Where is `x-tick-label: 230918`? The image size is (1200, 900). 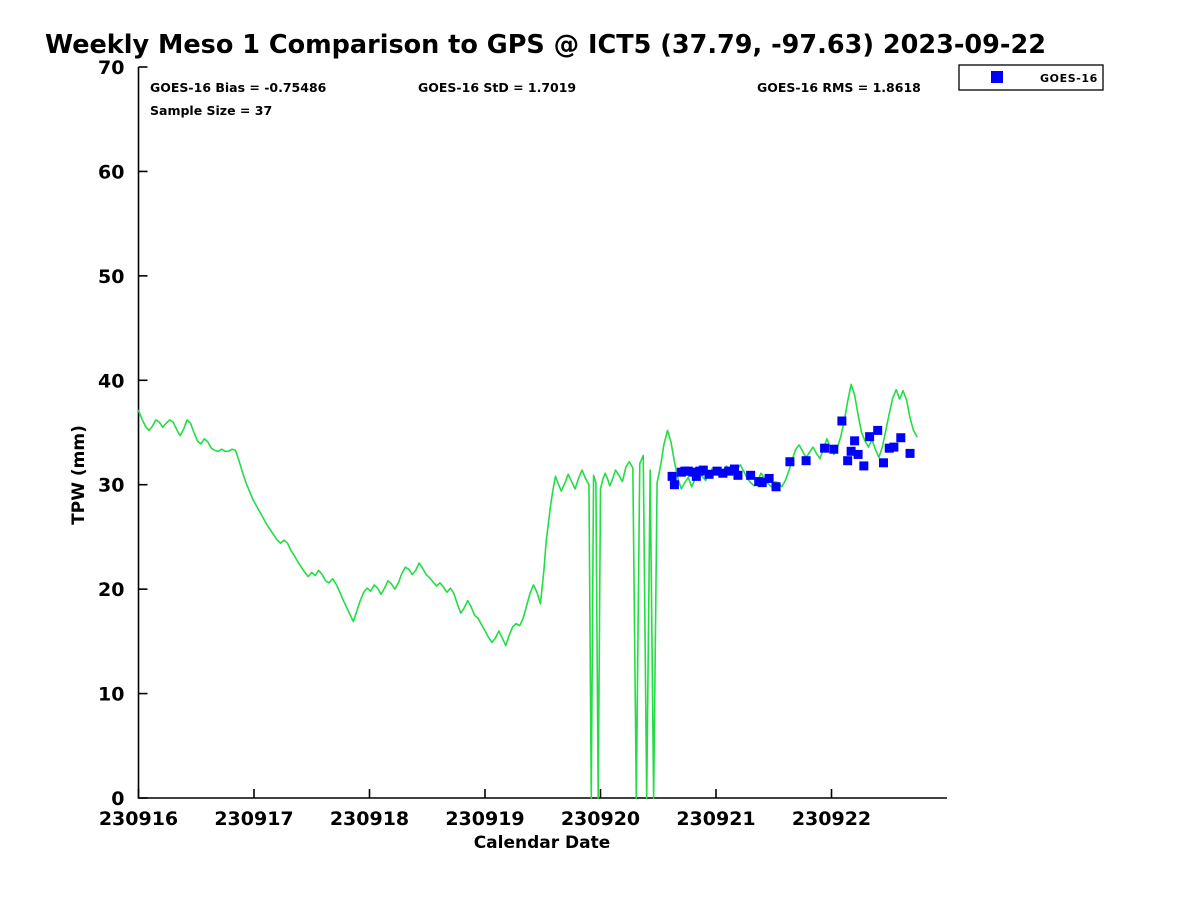
x-tick-label: 230918 is located at coordinates (369, 819).